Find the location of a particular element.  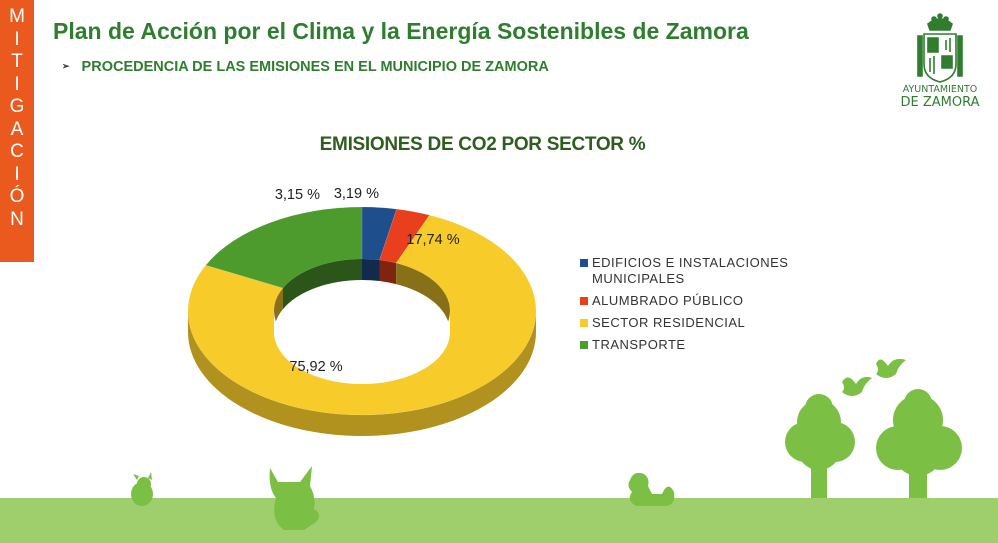

side-tab-letter: C is located at coordinates (17, 151).